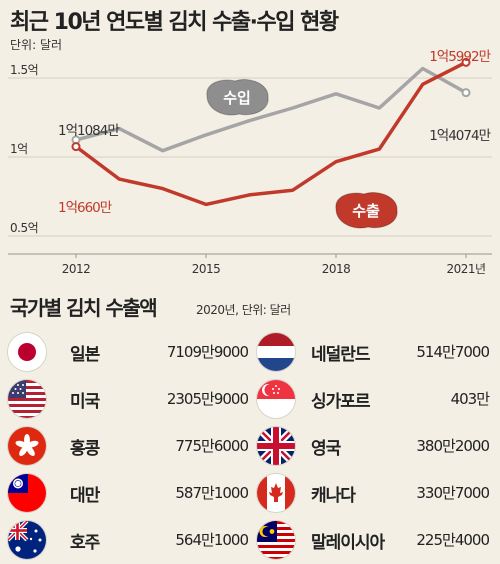  Describe the element at coordinates (85, 496) in the screenshot. I see `country-name: 대만` at that location.